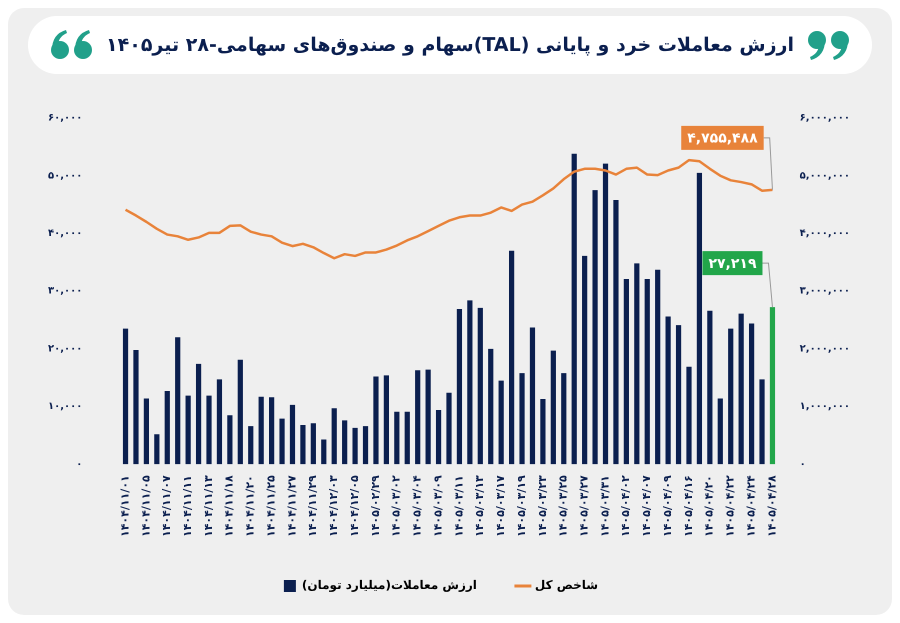 This screenshot has height=623, width=900. Describe the element at coordinates (803, 464) in the screenshot. I see `y2-tick-label: ۰` at that location.